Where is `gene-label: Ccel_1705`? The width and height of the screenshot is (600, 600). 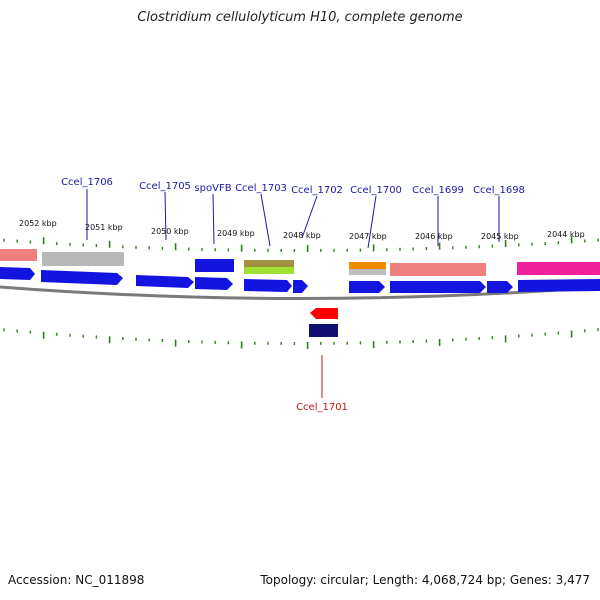
gene-label: Ccel_1705 is located at coordinates (165, 186).